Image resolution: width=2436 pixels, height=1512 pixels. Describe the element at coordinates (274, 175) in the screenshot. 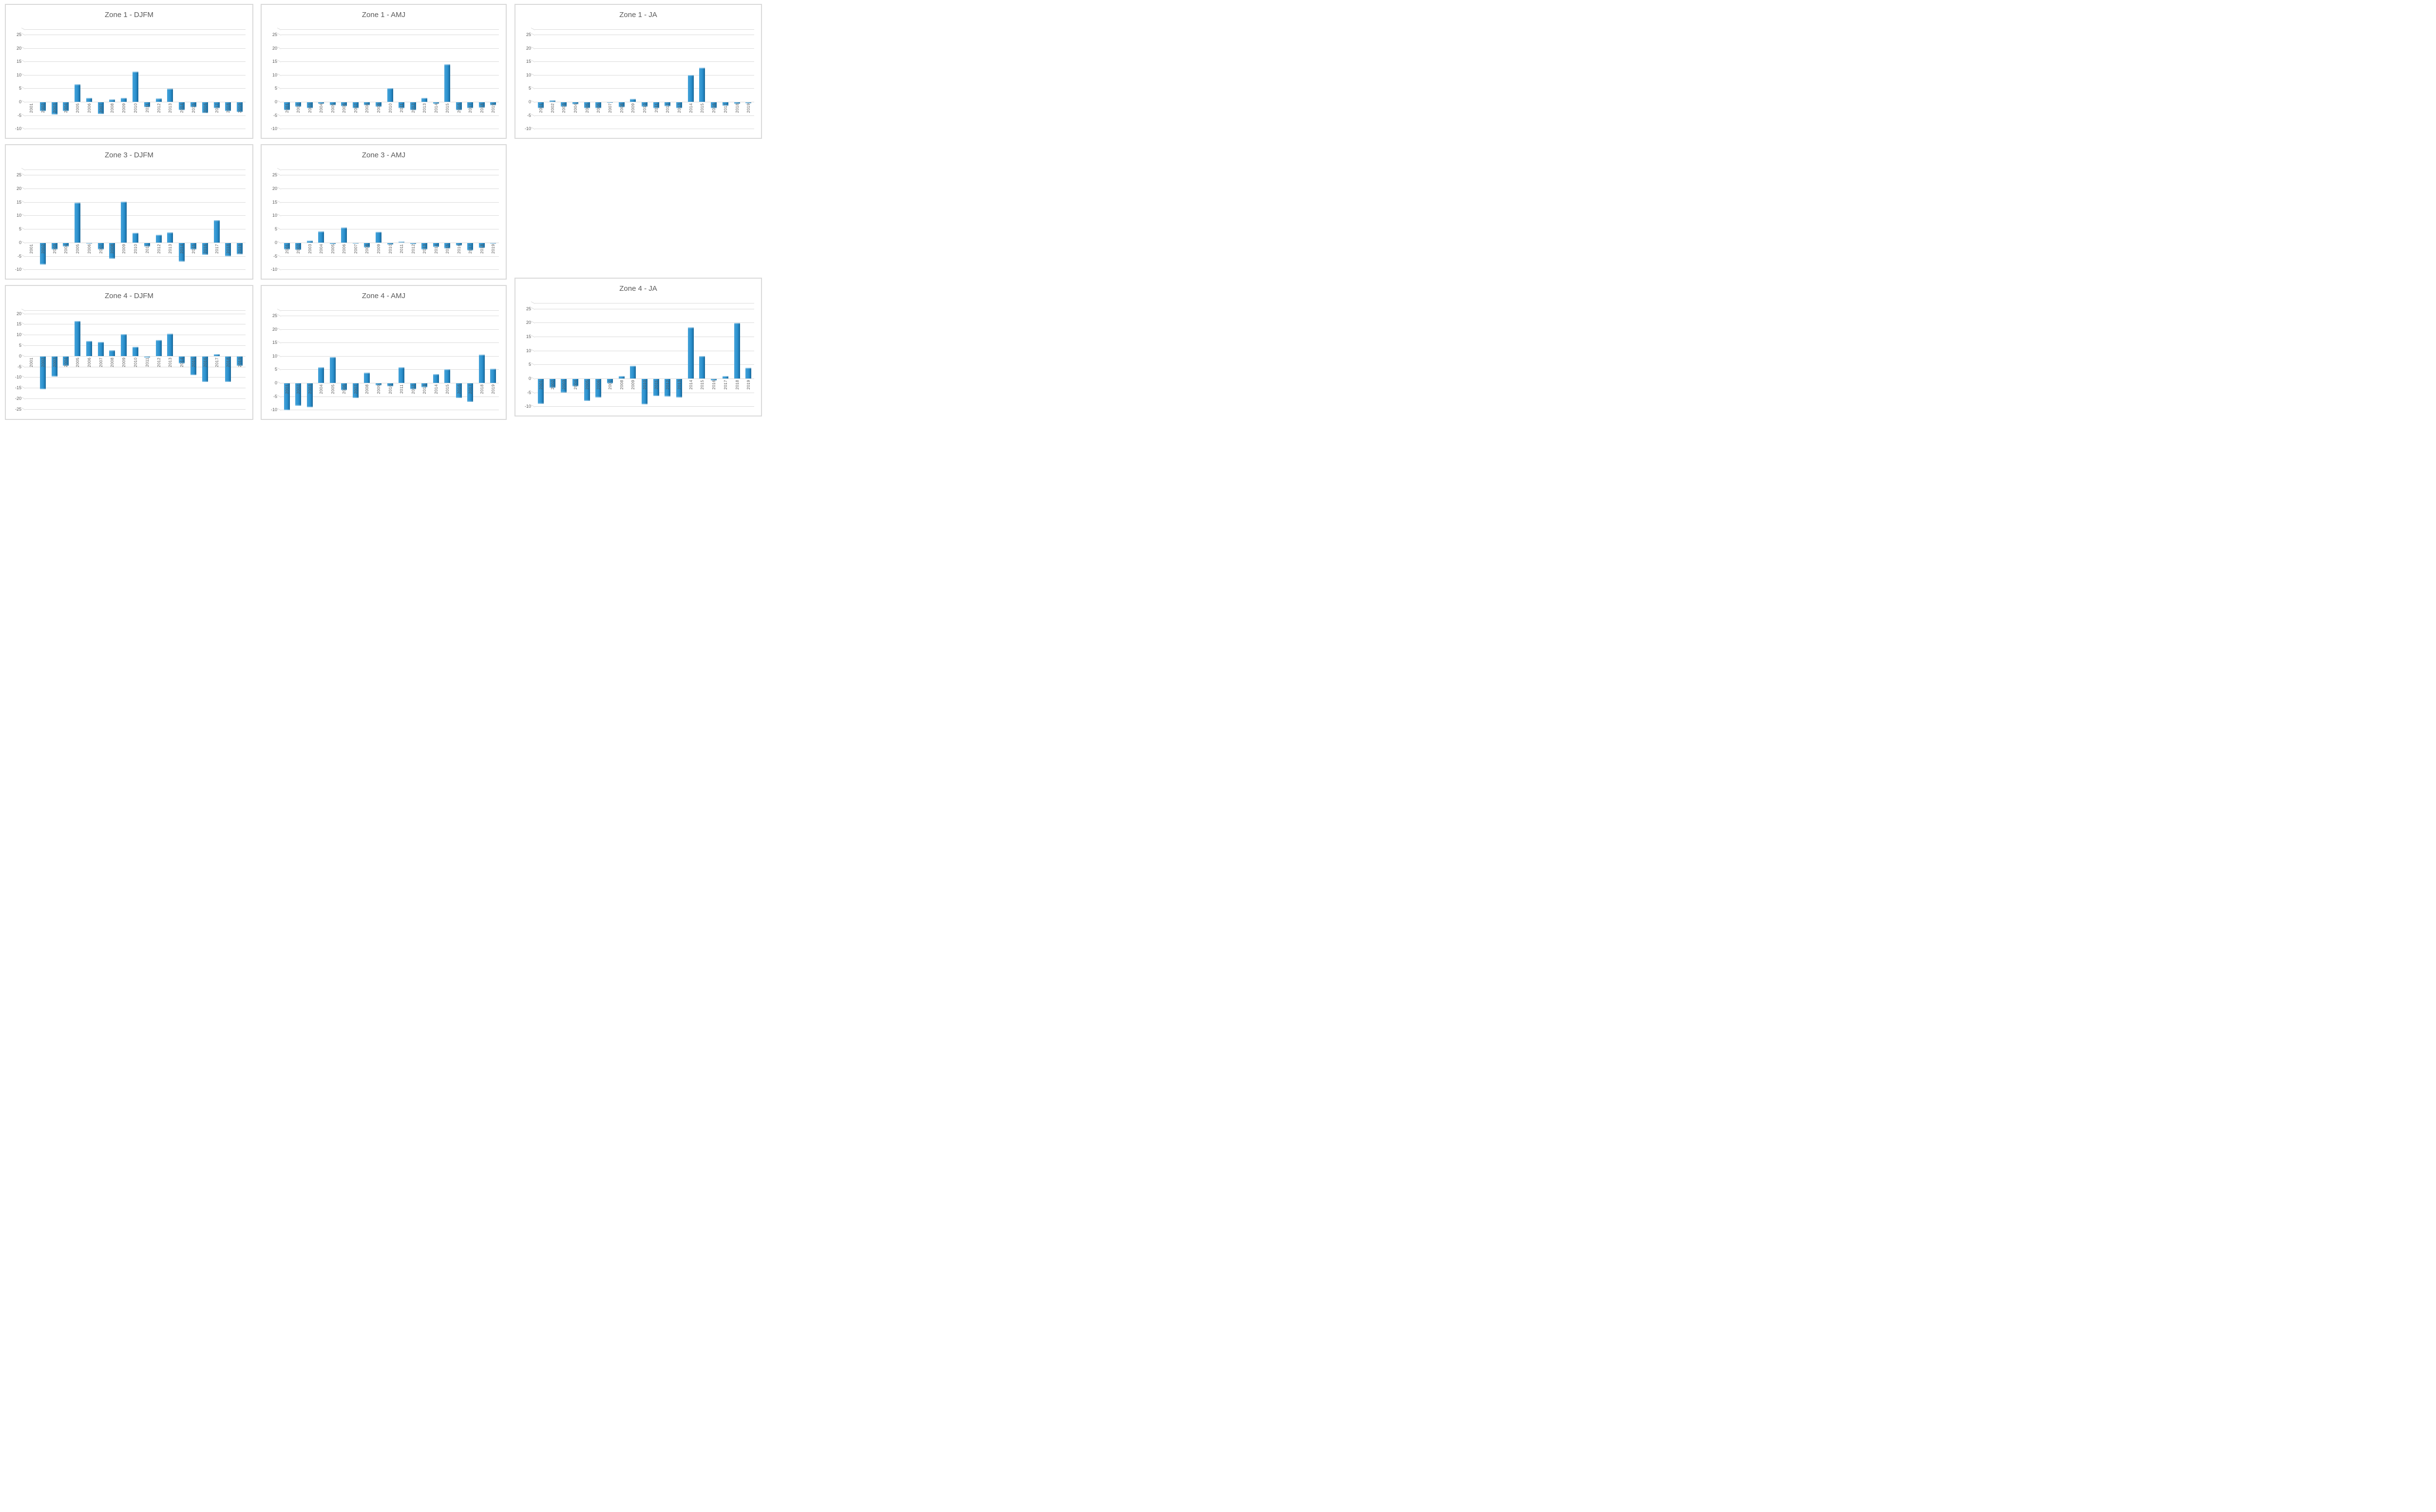

I see `y-axis-tick-label: 25` at that location.